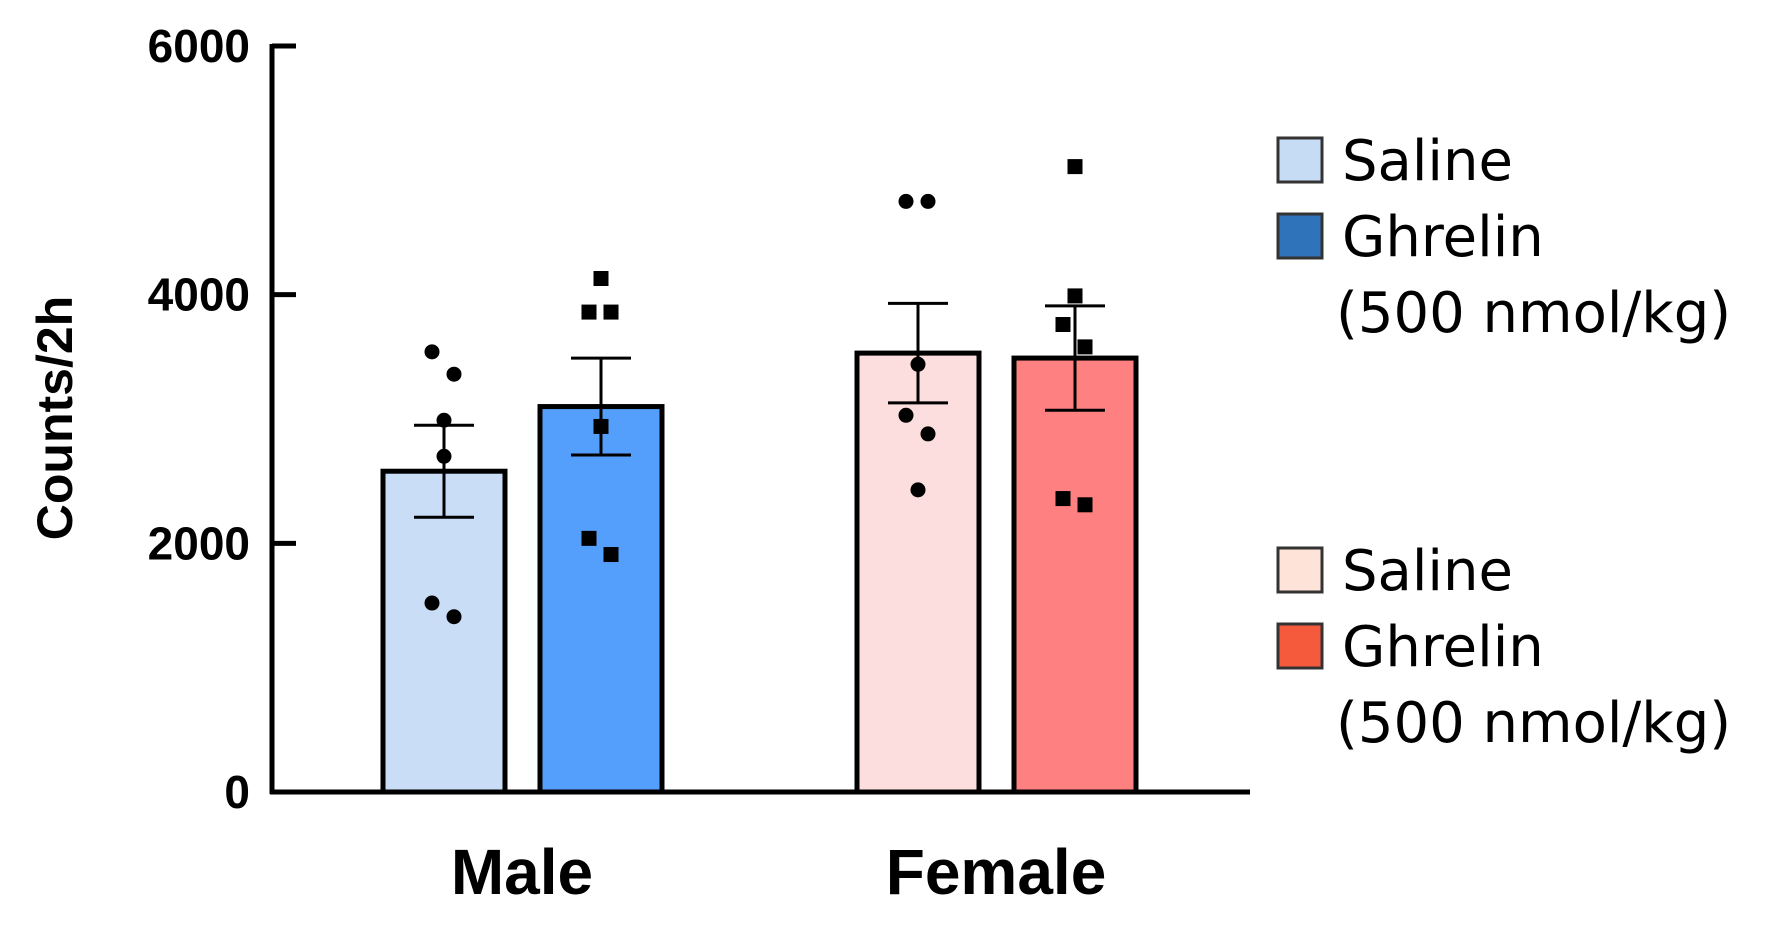  Describe the element at coordinates (199, 295) in the screenshot. I see `y-tick-label: 4000` at that location.